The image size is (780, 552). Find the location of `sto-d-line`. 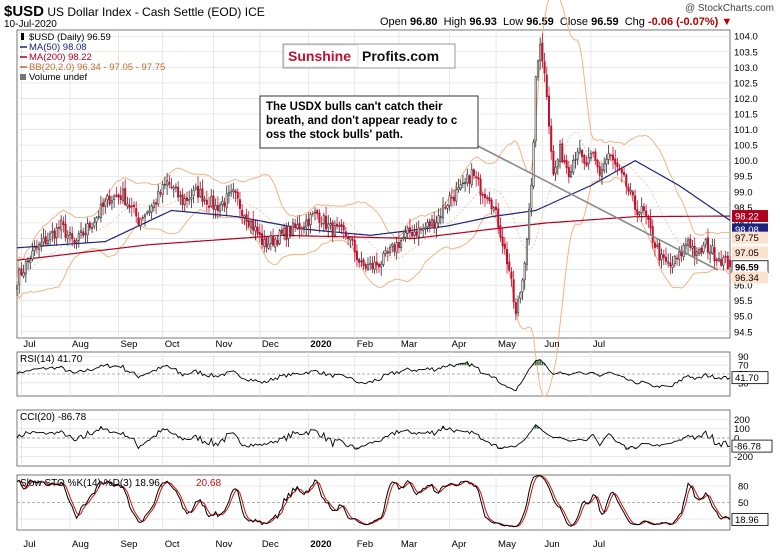

sto-d-line is located at coordinates (373, 501).